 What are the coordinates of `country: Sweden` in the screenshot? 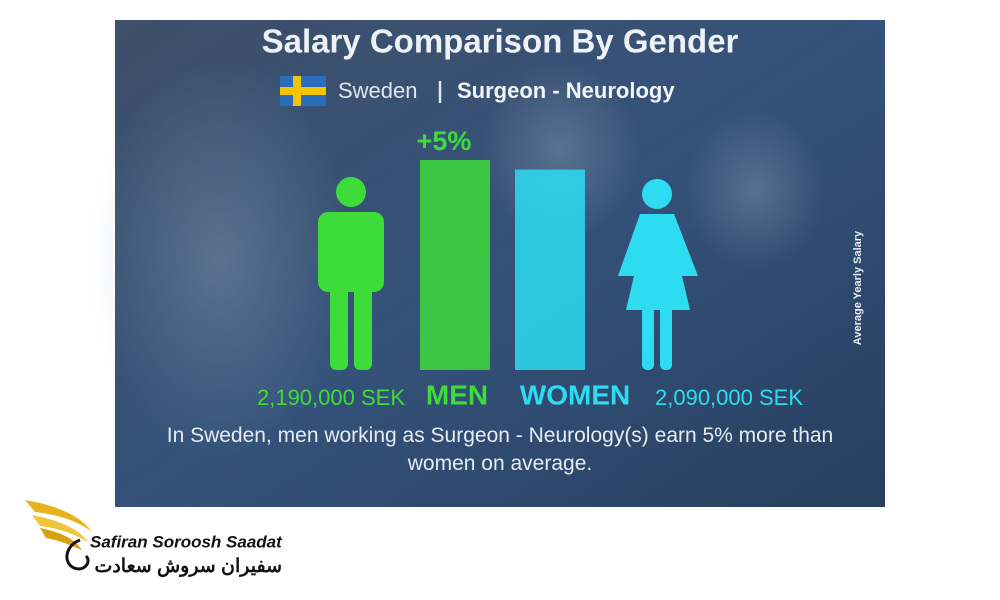 It's located at (378, 90).